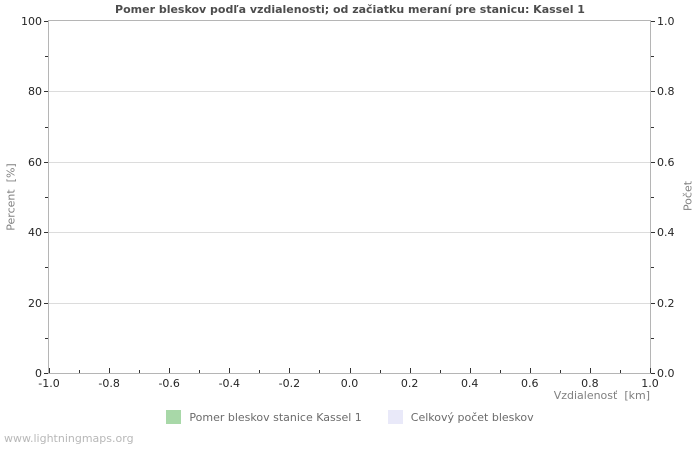 This screenshot has height=450, width=700. Describe the element at coordinates (601, 395) in the screenshot. I see `x-axis-label: Vzdialenosť [km]` at that location.